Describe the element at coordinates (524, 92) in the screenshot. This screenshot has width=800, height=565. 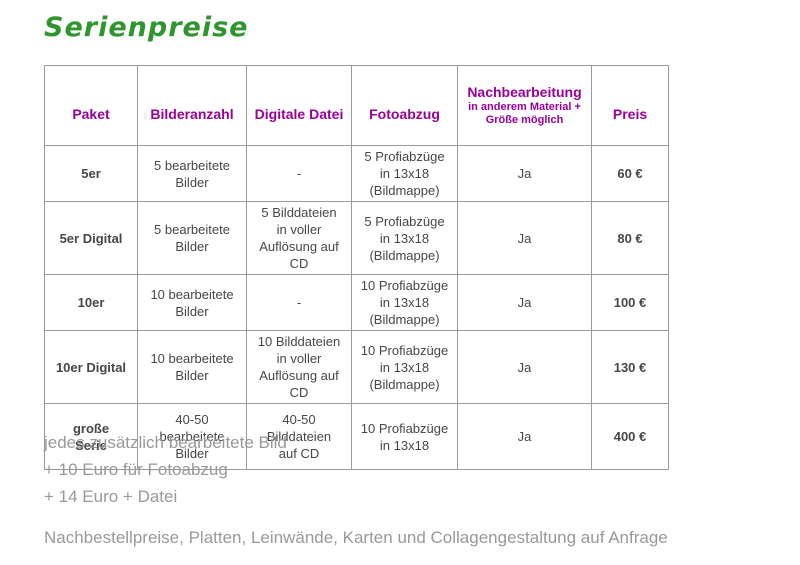
I see `column-header-label: Nachbearbeitung` at that location.